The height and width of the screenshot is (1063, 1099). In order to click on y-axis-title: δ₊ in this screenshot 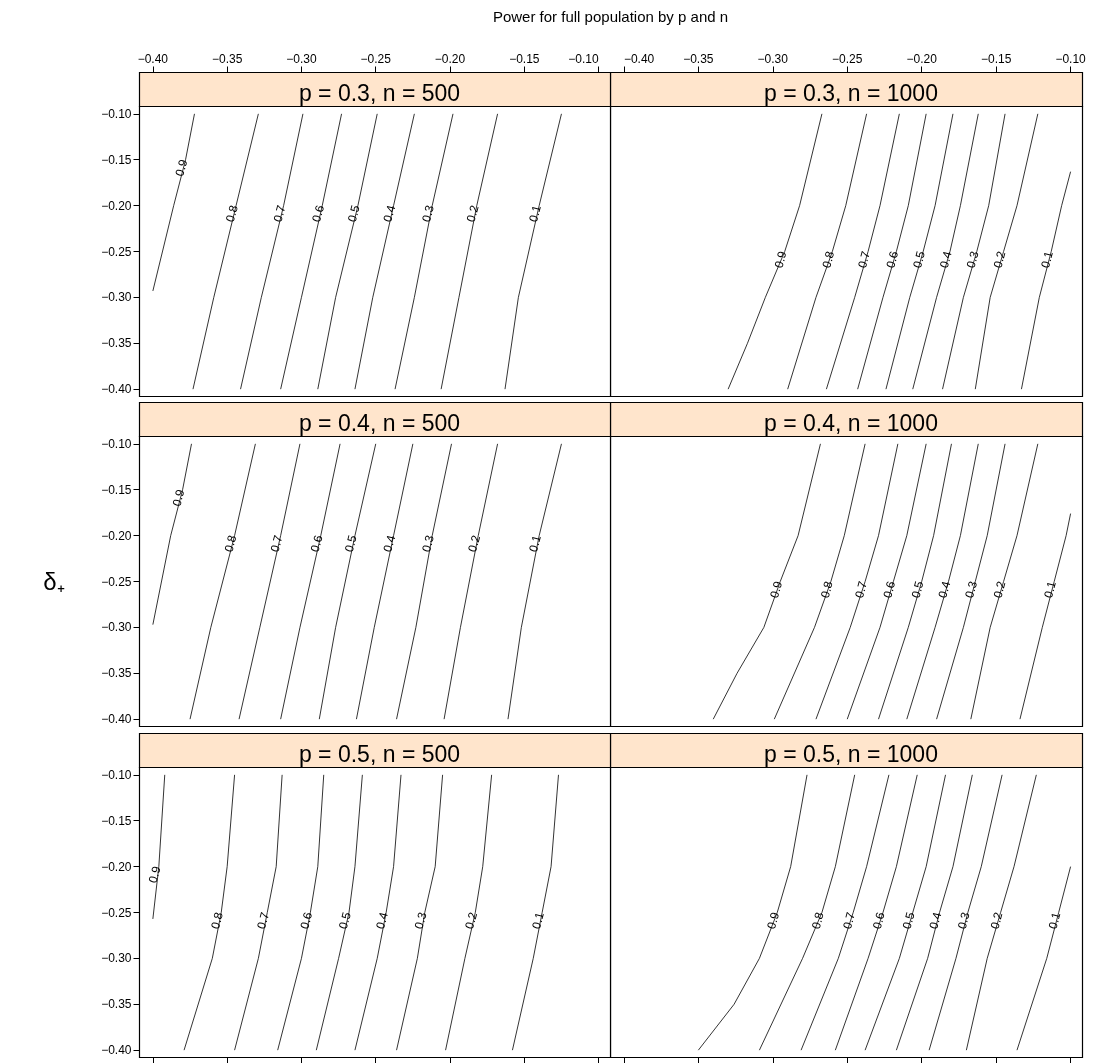, I will do `click(54, 581)`.